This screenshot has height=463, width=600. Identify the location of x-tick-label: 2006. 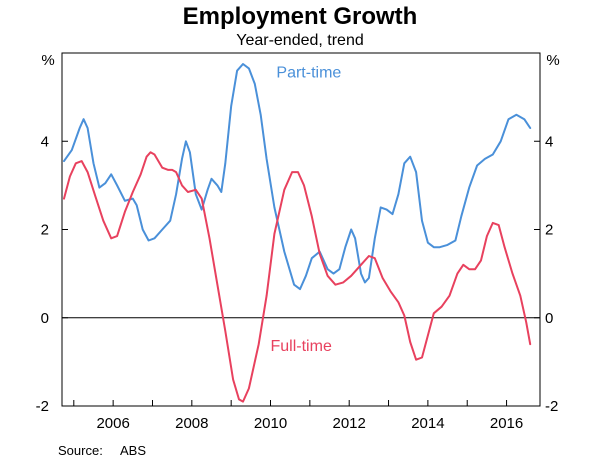
(112, 423).